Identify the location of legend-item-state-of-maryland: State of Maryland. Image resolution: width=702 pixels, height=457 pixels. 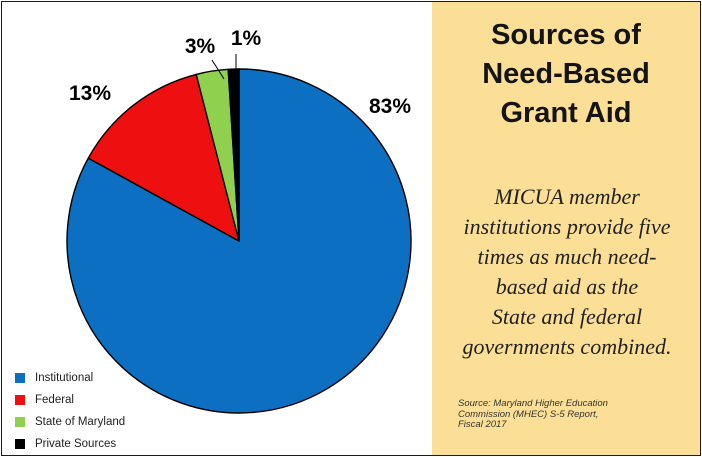
(125, 422).